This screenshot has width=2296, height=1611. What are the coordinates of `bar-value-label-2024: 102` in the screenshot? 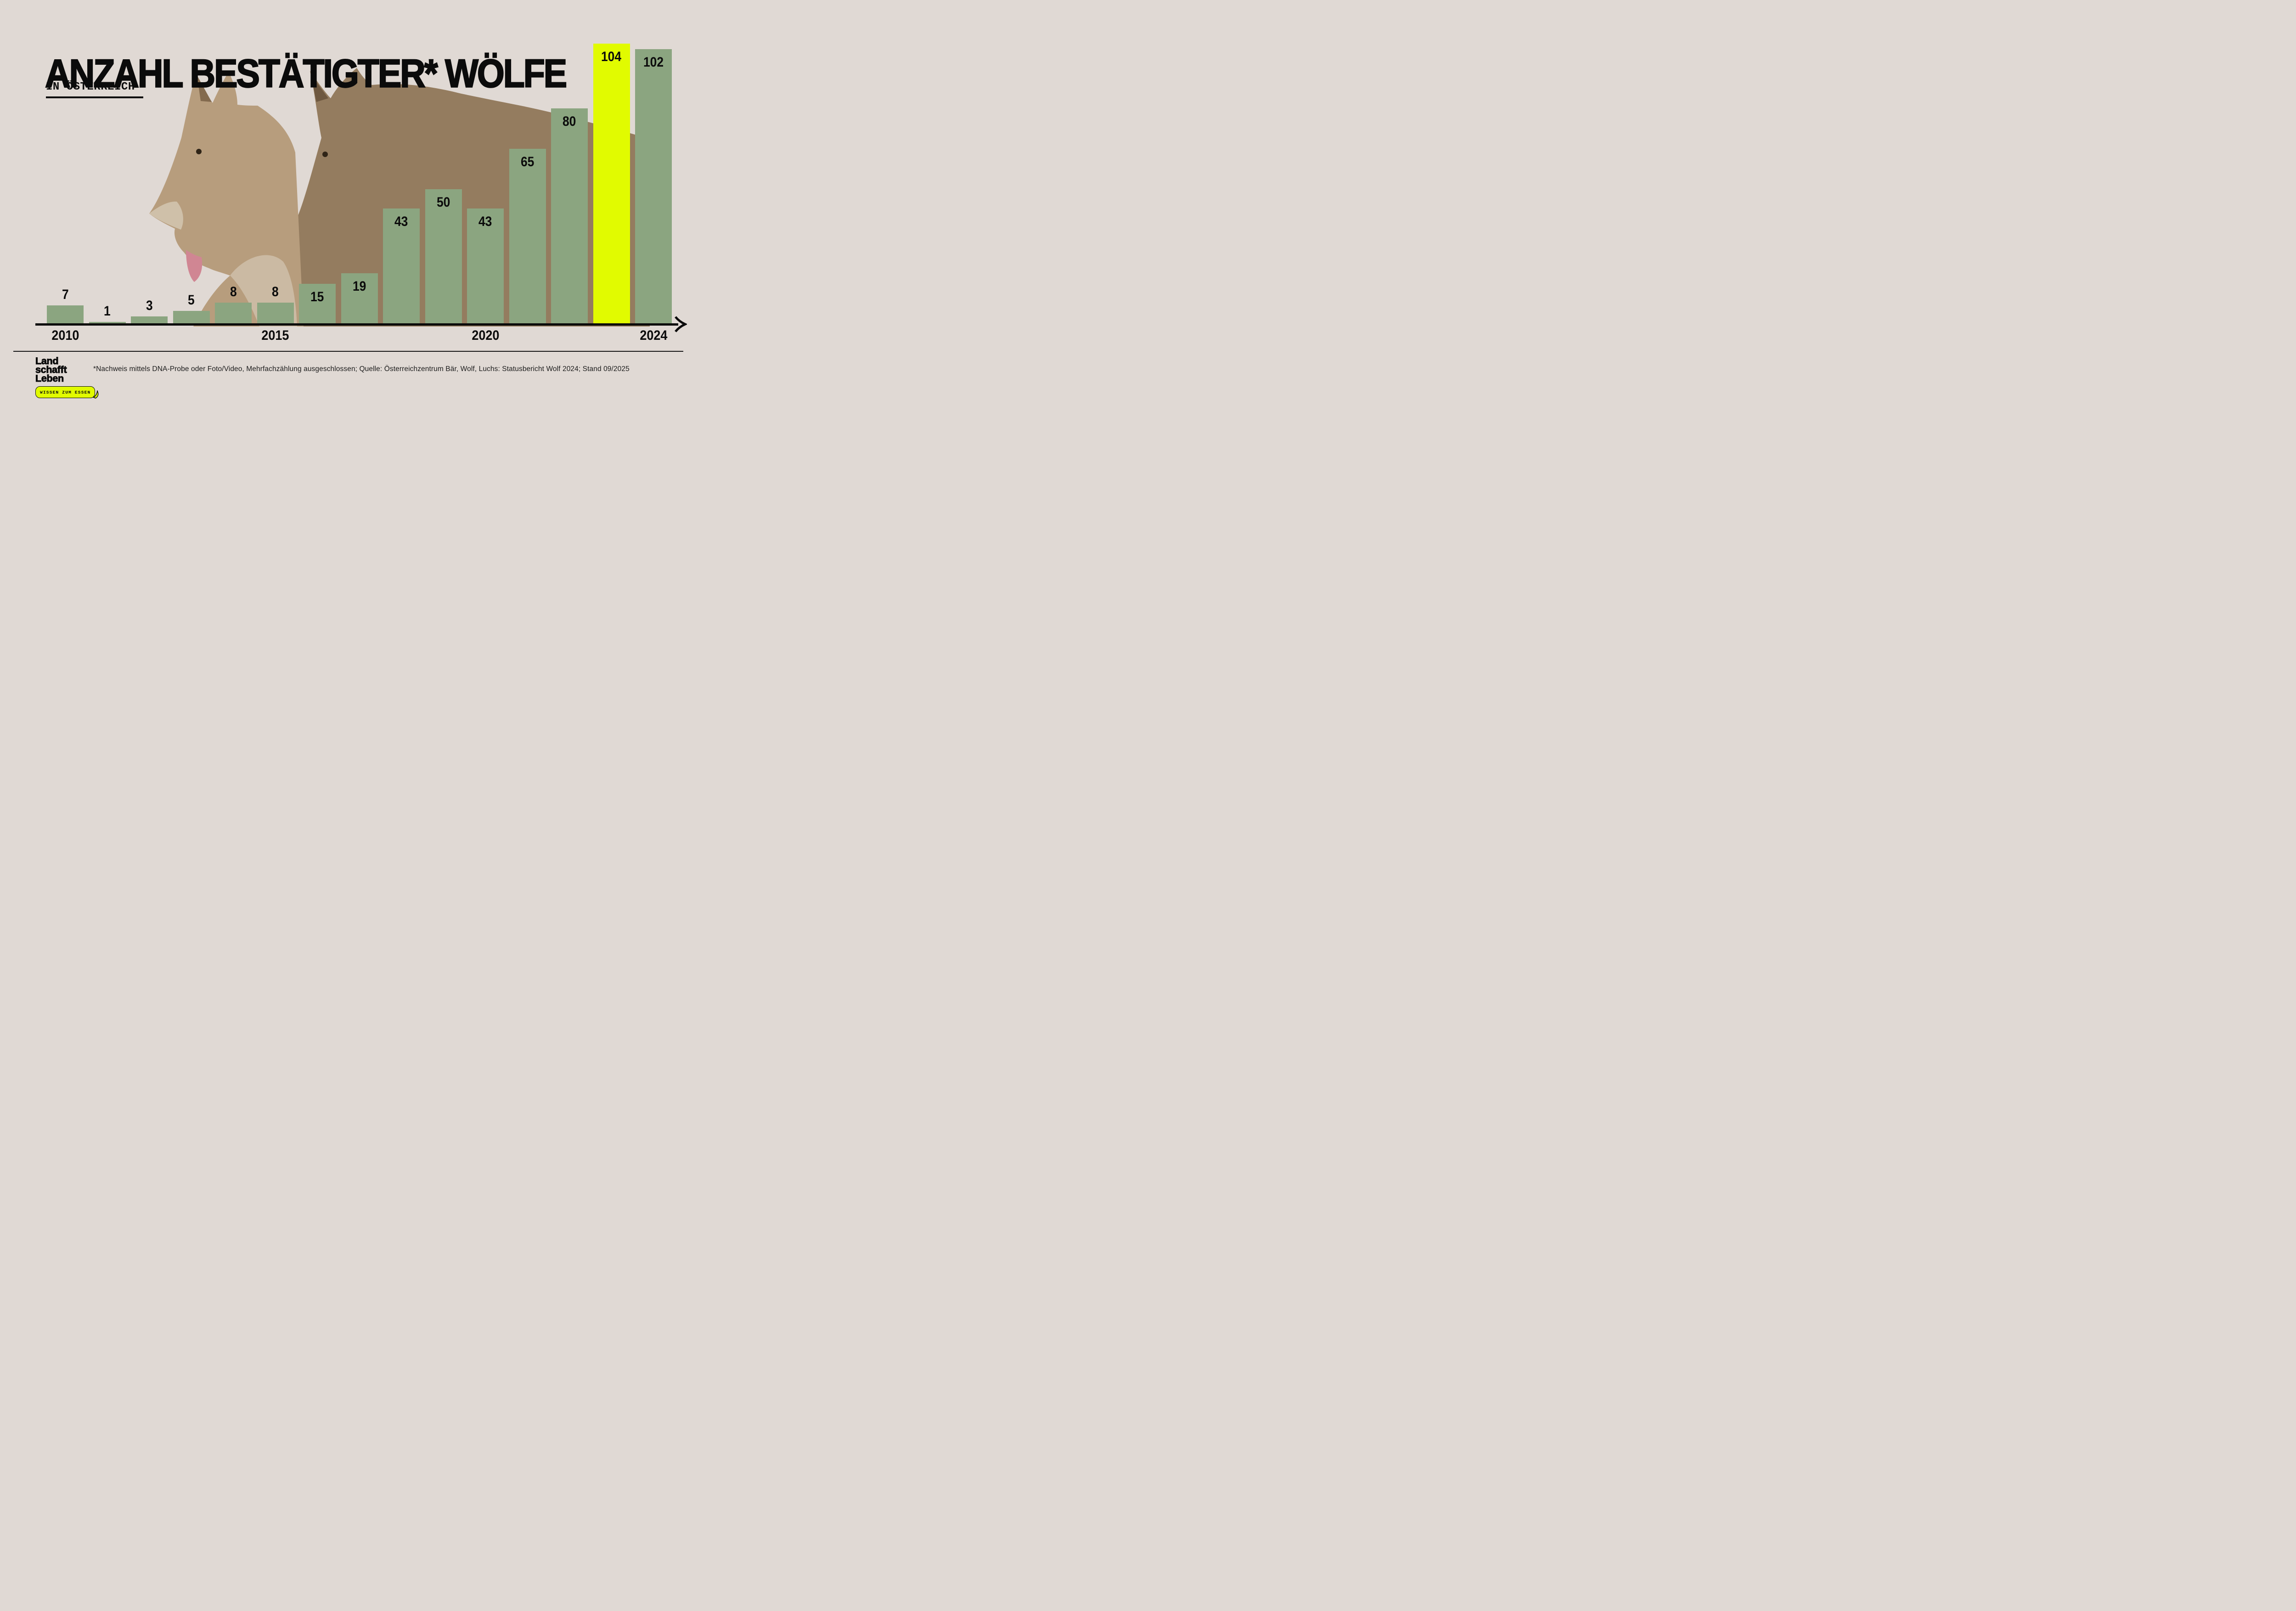 It's located at (653, 62).